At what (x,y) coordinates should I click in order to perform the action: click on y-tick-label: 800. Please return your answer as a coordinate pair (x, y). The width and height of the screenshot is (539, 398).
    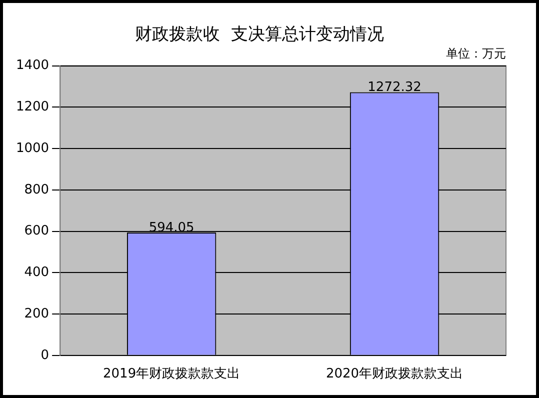
    Looking at the image, I should click on (37, 190).